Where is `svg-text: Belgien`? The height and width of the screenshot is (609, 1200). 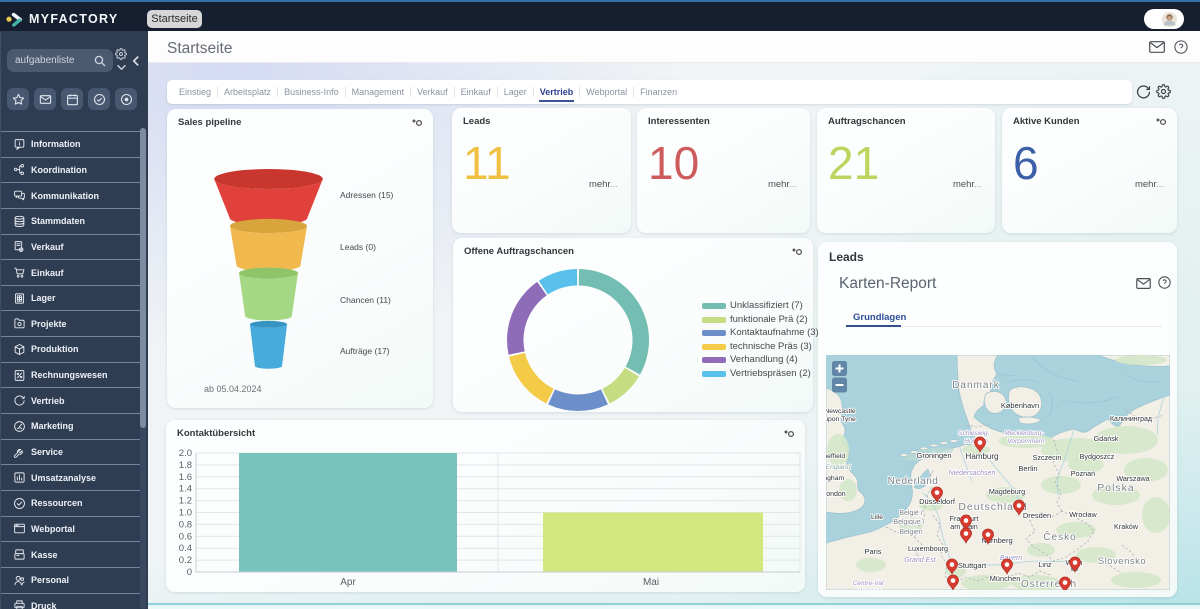
svg-text: Belgien is located at coordinates (910, 532).